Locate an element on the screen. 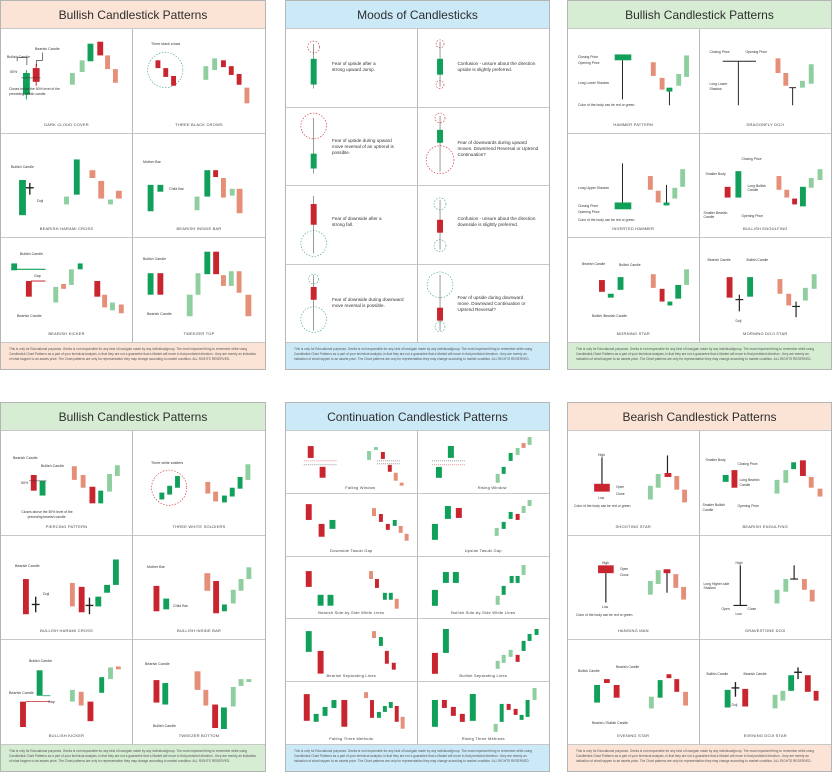  hammer-chart is located at coordinates (651, 80).